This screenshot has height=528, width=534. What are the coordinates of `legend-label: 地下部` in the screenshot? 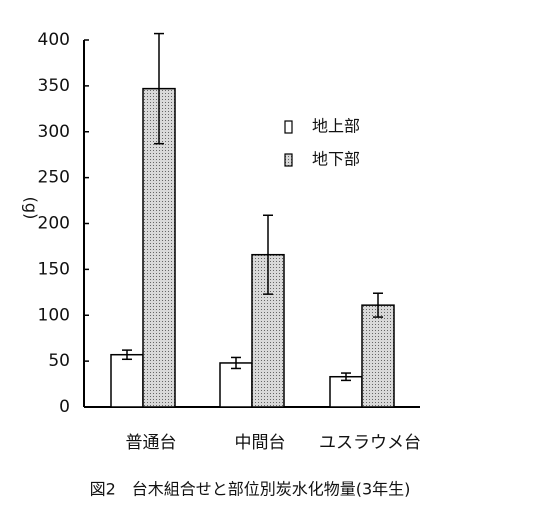 It's located at (336, 159).